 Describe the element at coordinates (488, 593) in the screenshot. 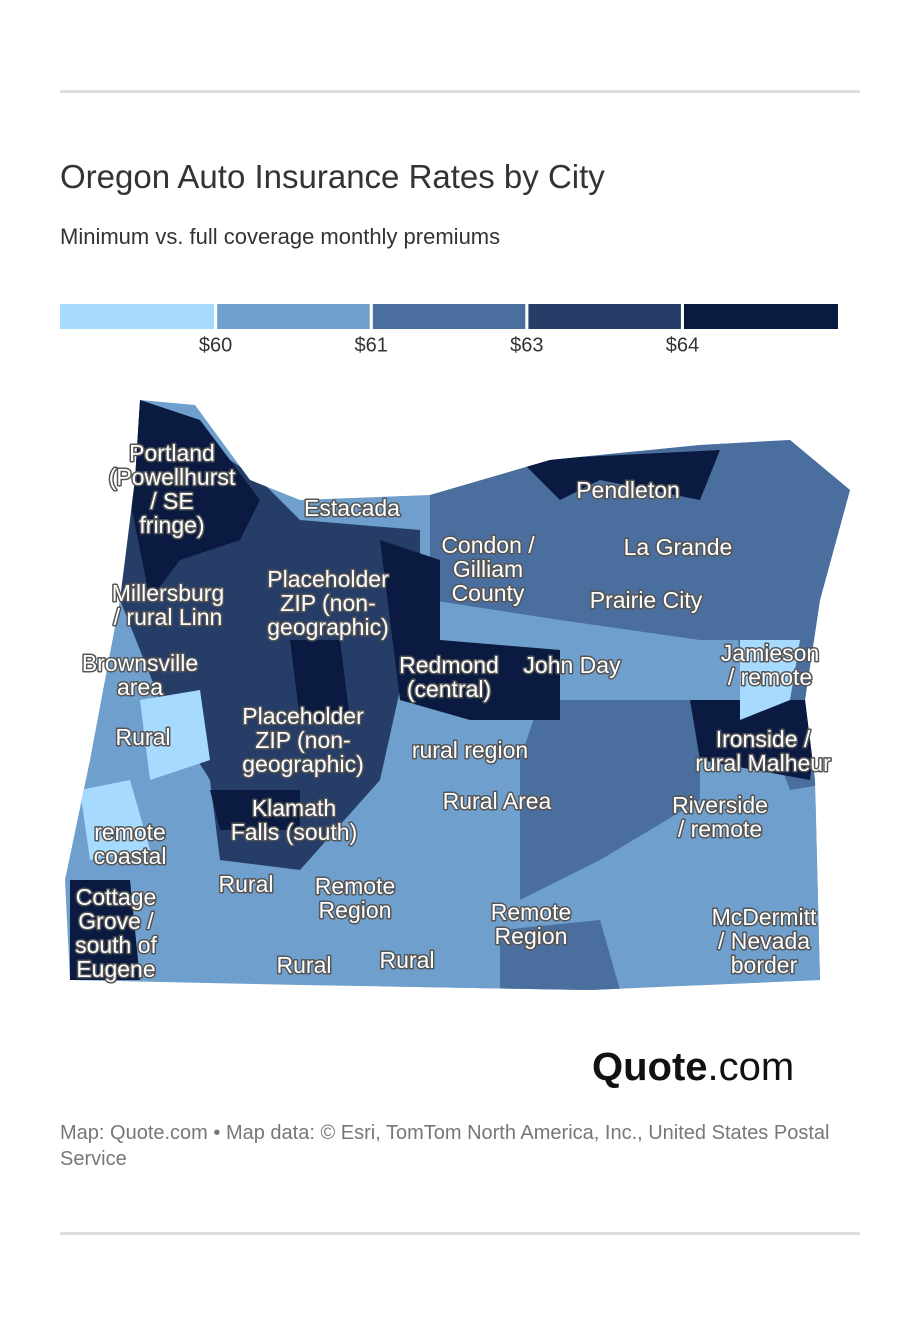

I see `place-label: County` at that location.